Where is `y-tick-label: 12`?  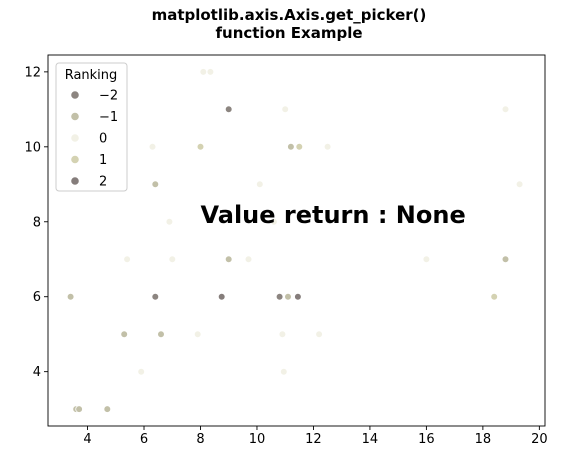
y-tick-label: 12 is located at coordinates (32, 72).